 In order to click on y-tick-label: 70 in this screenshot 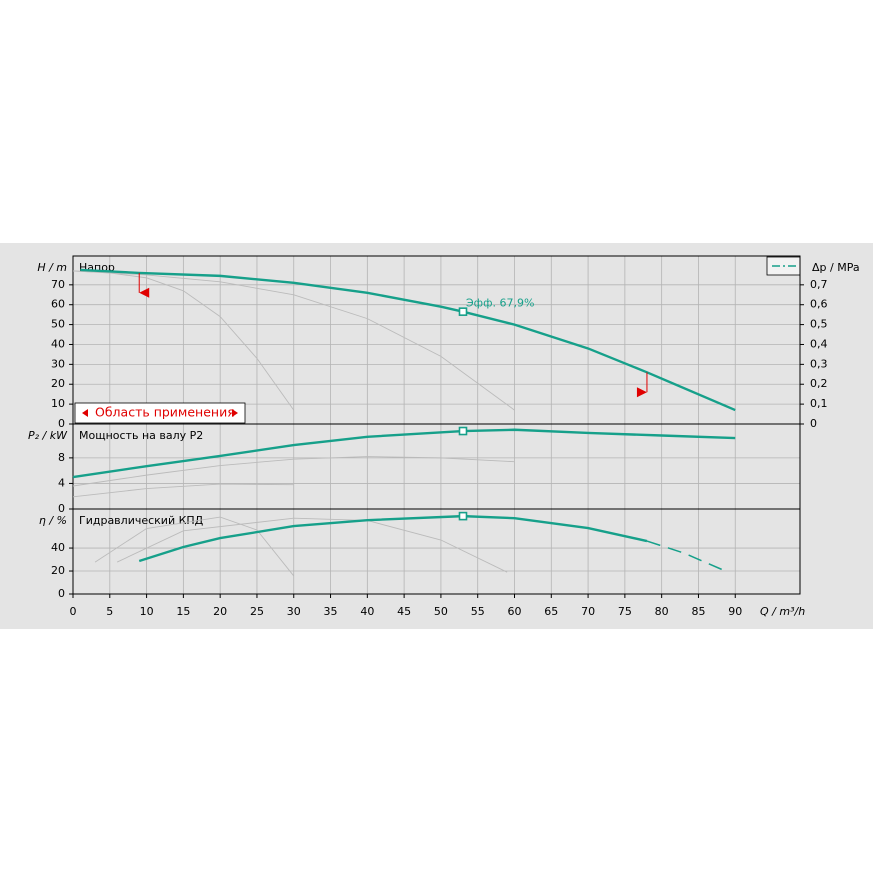, I will do `click(58, 284)`.